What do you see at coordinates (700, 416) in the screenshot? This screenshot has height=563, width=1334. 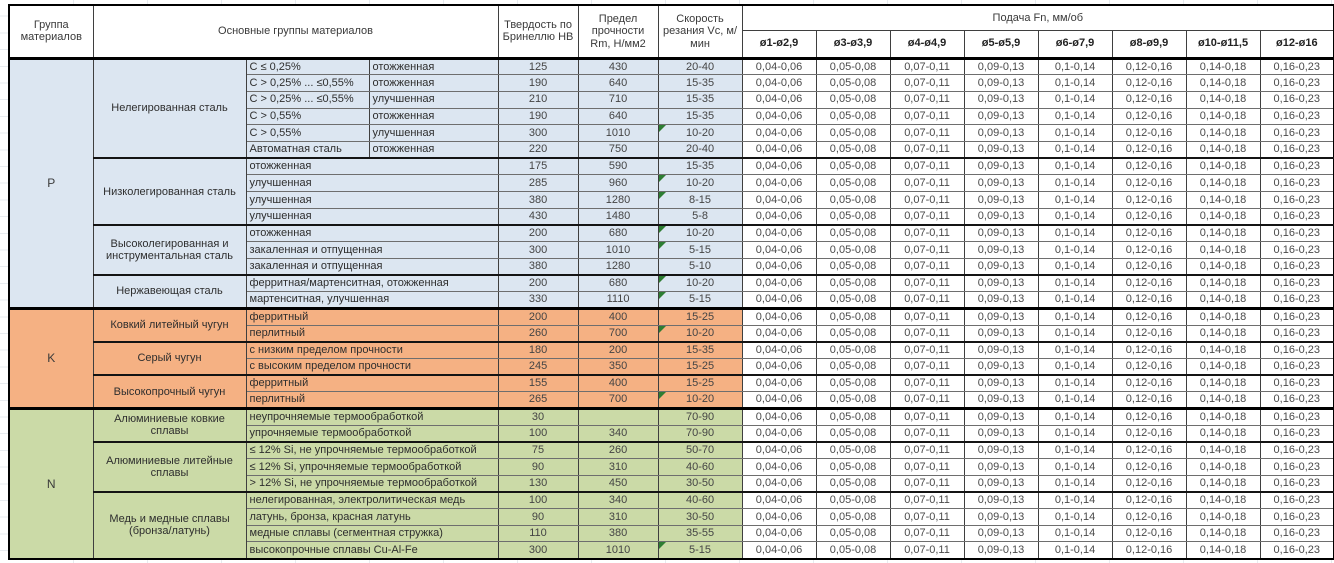 I see `cutting-speed-vc-cell: 70-90` at bounding box center [700, 416].